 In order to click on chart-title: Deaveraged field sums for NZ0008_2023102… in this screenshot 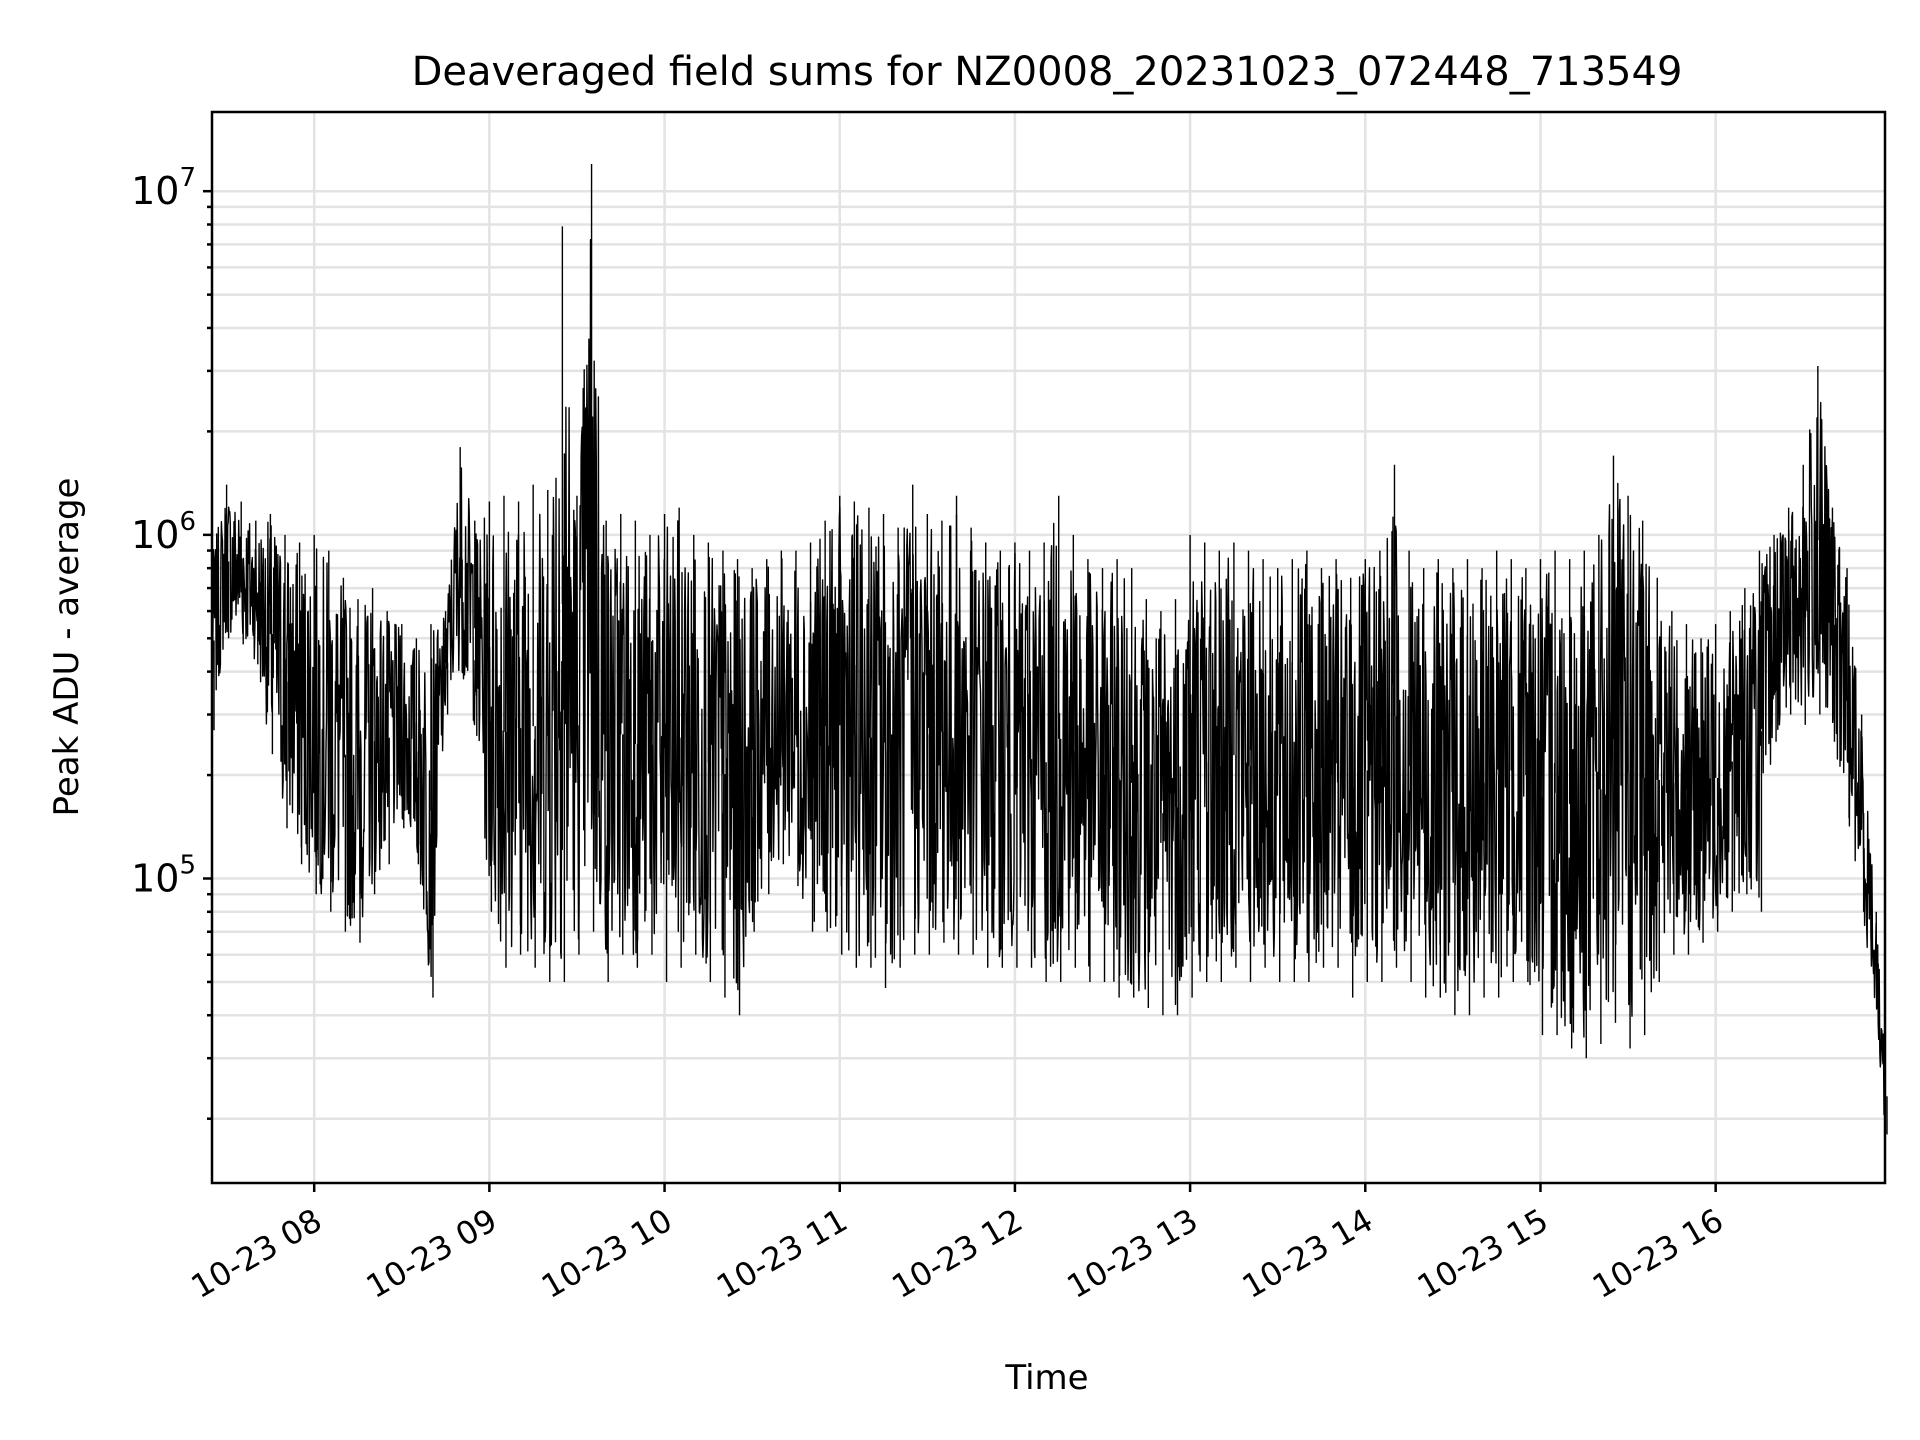, I will do `click(1047, 72)`.